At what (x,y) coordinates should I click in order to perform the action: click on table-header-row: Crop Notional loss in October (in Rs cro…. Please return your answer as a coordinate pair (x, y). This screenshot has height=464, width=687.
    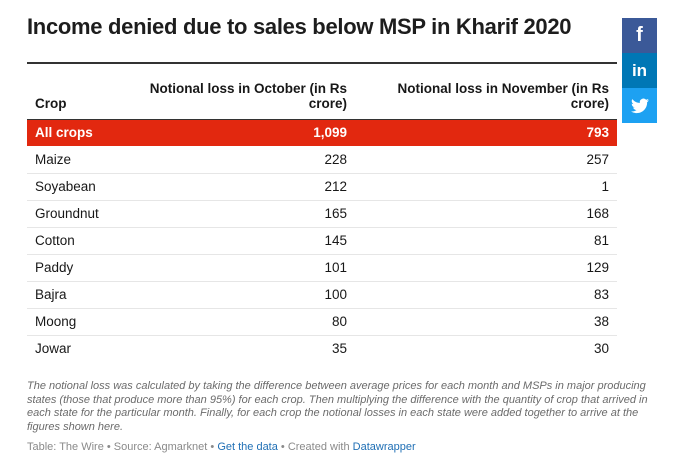
    Looking at the image, I should click on (322, 91).